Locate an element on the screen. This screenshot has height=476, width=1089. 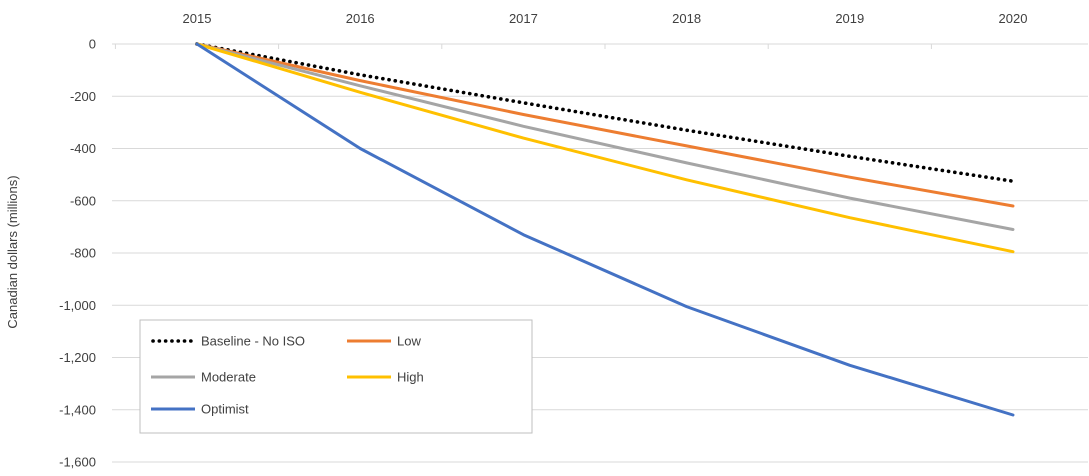
legend-label: Low is located at coordinates (409, 341).